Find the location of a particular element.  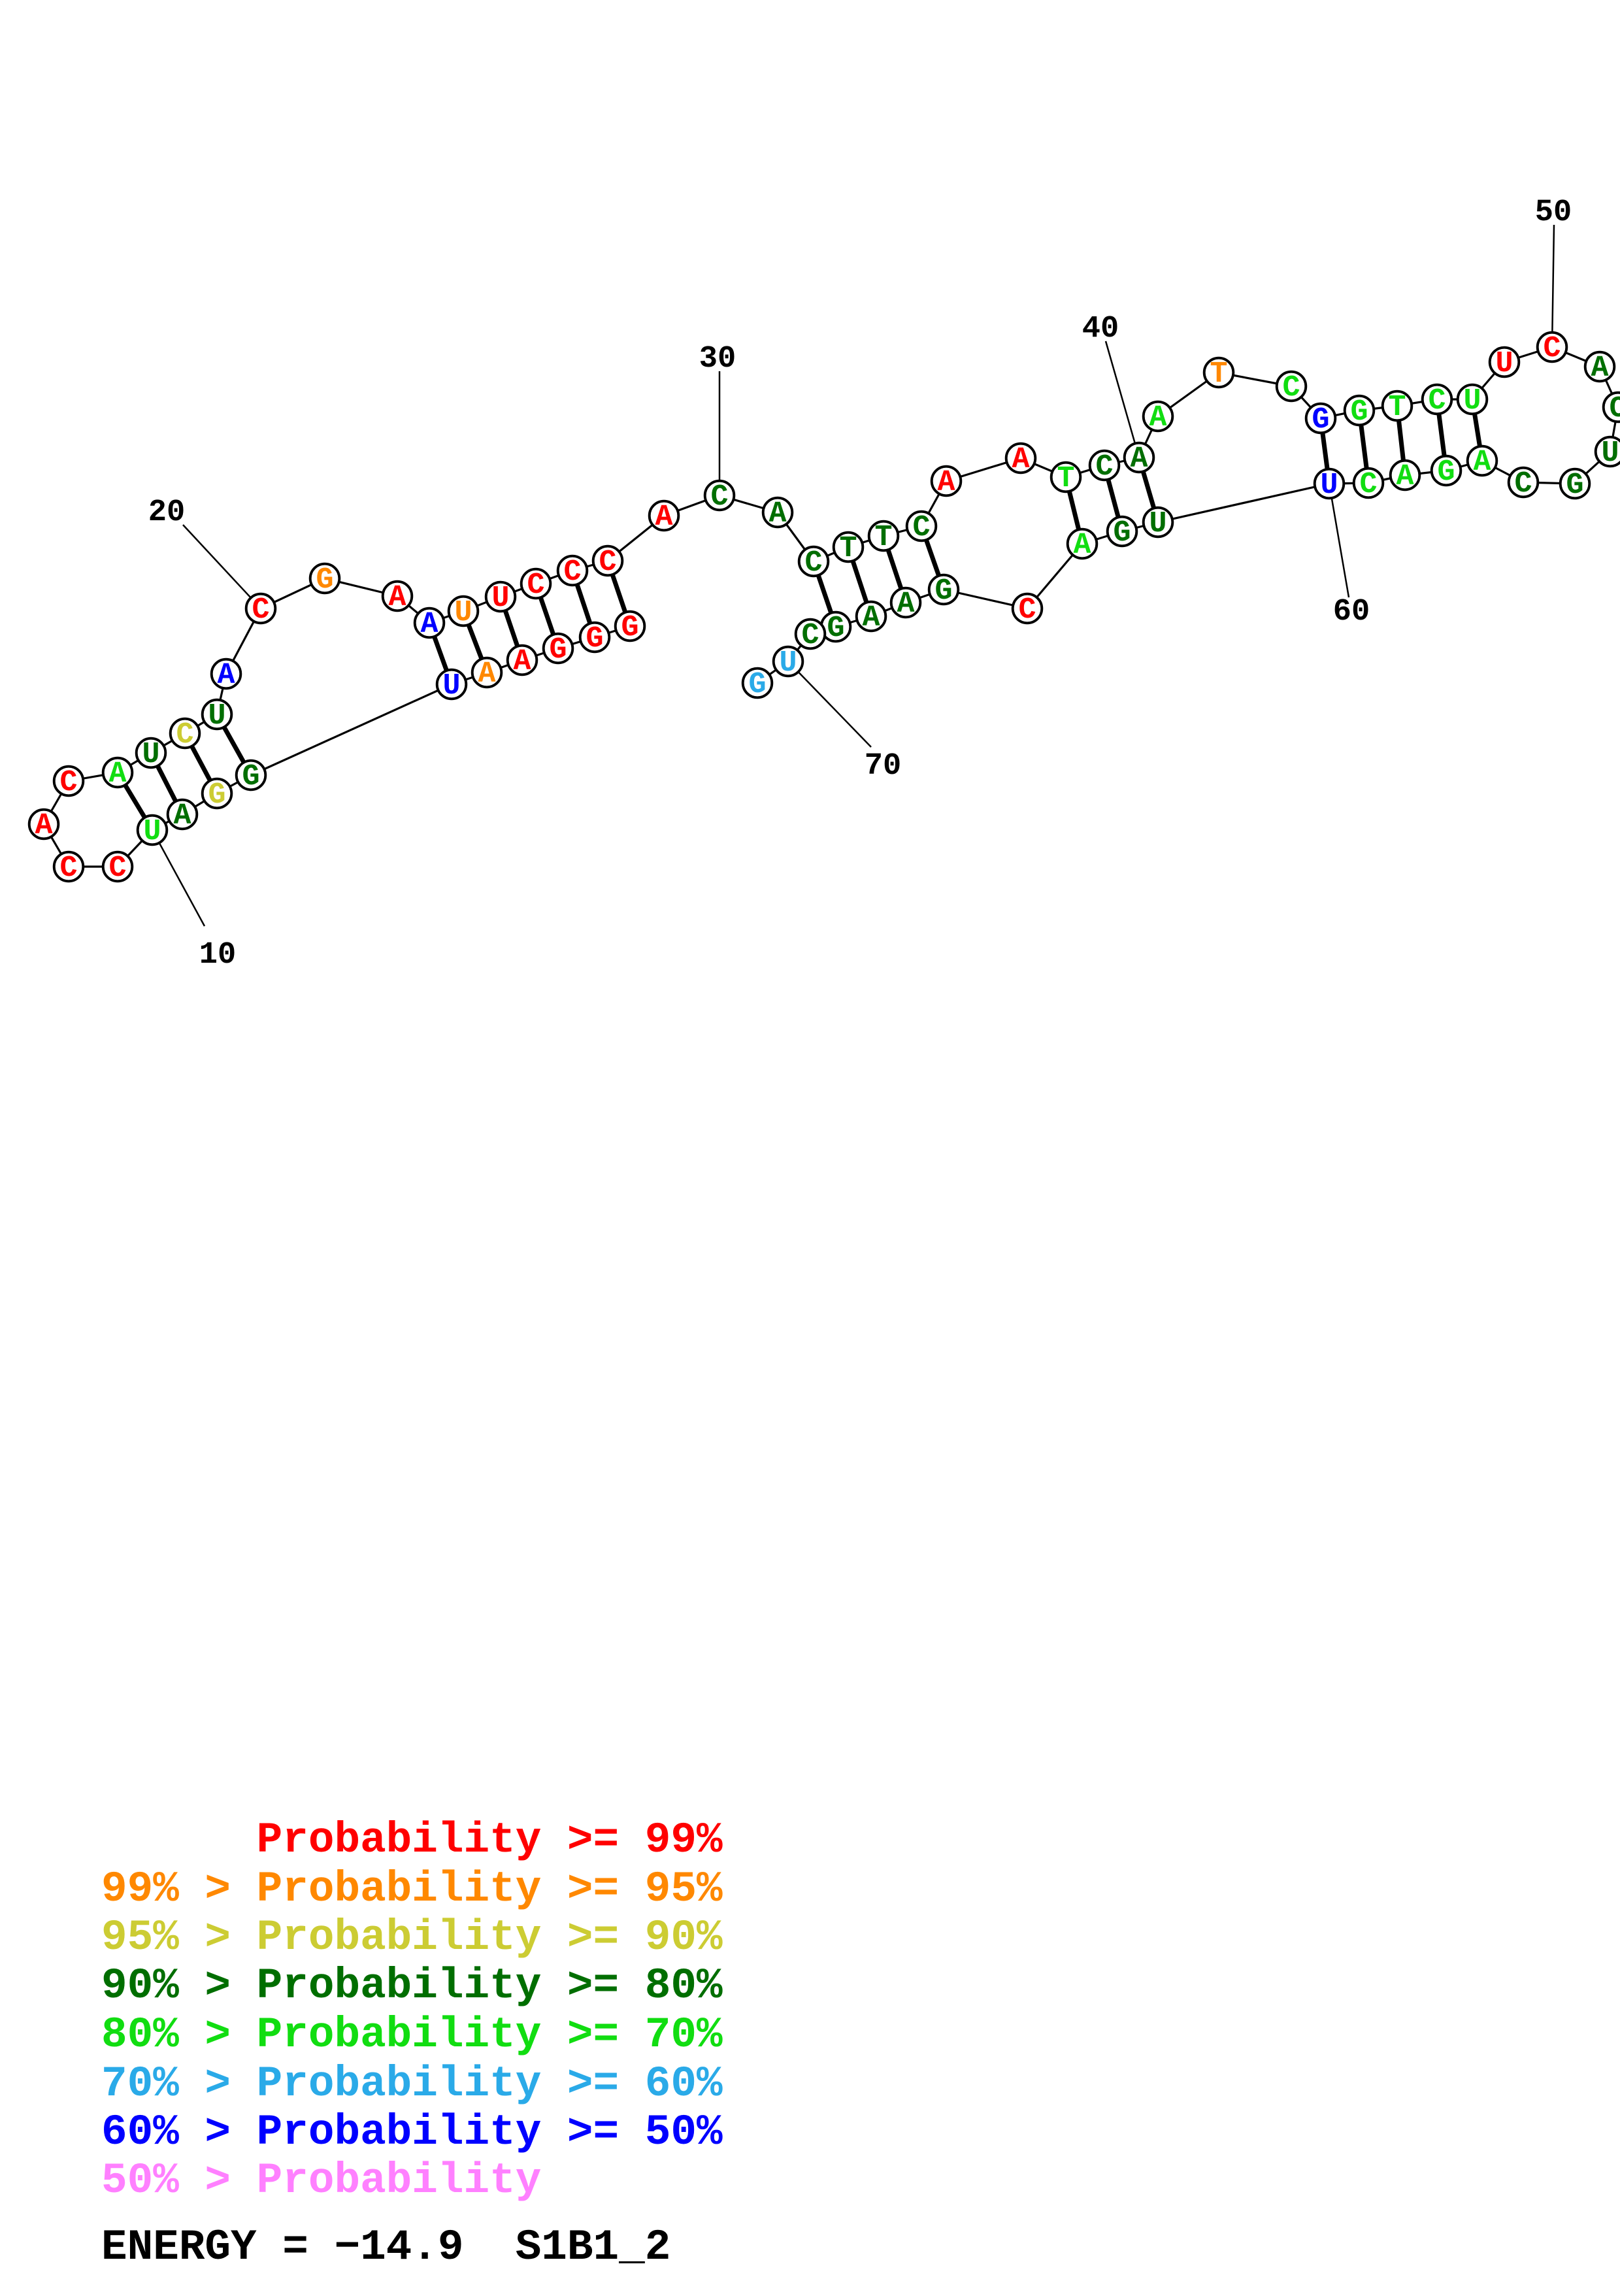

svg-text: 40 is located at coordinates (1100, 329).